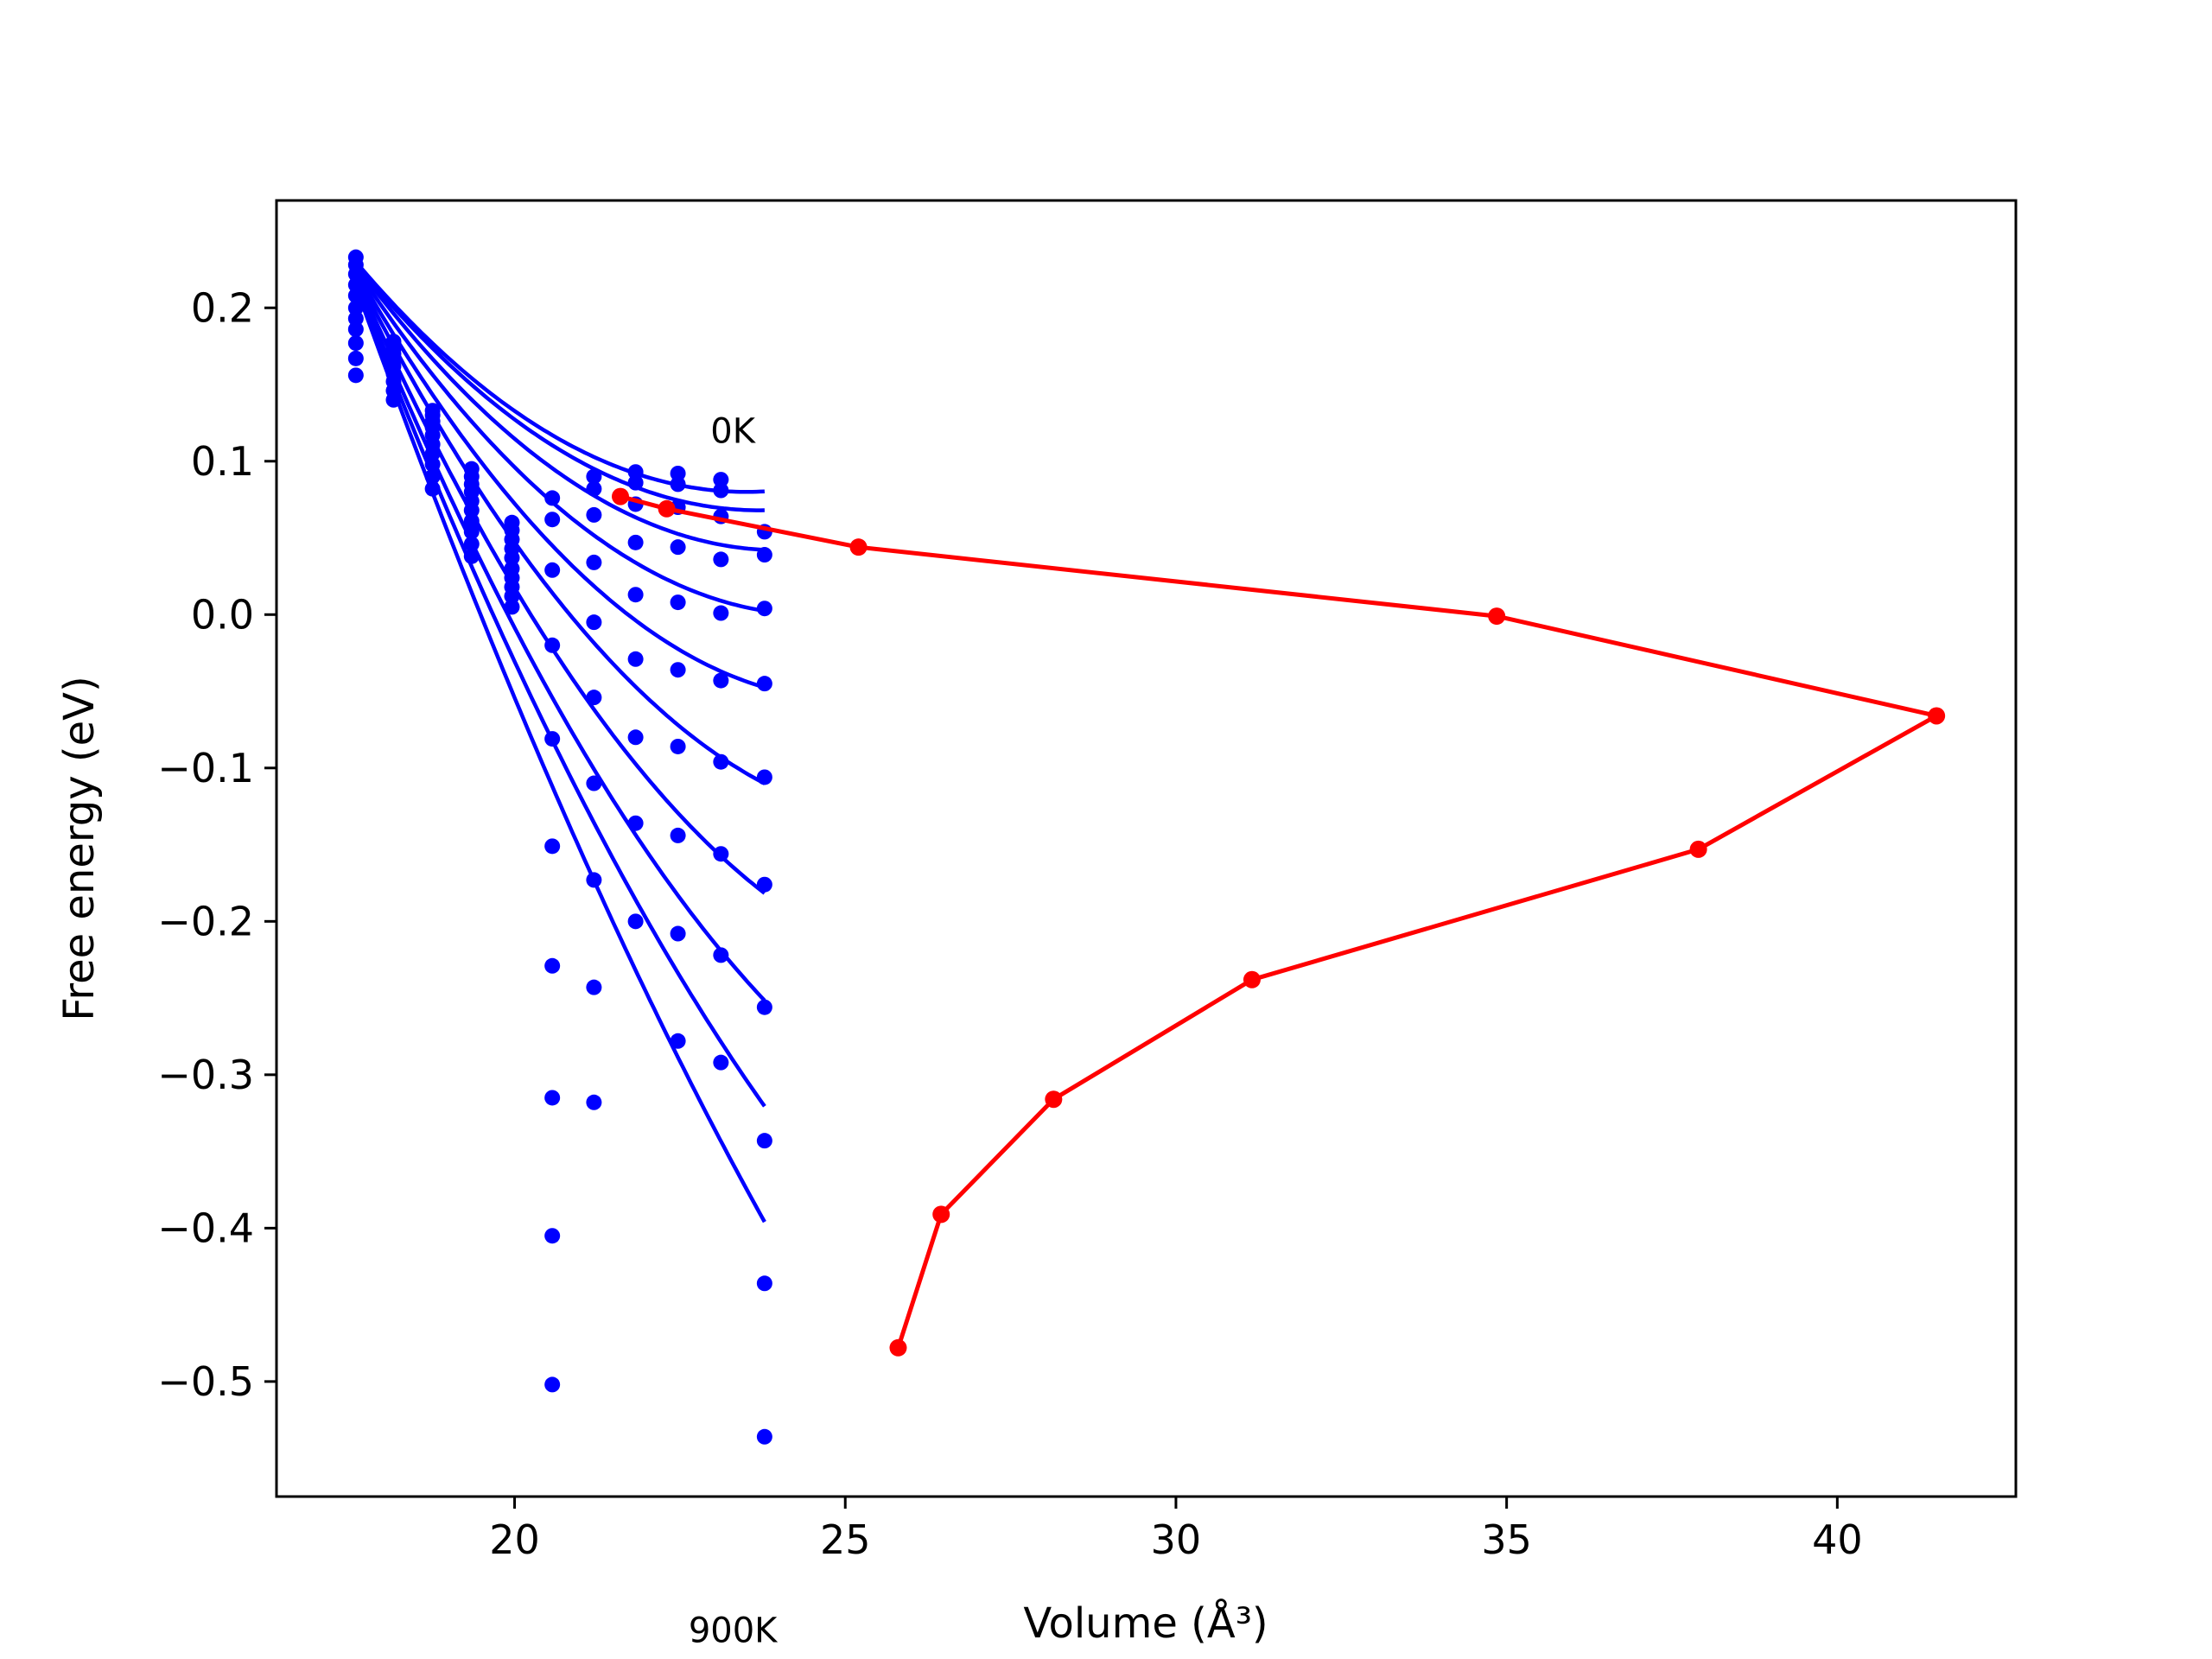 The image size is (2212, 1659). Describe the element at coordinates (514, 1539) in the screenshot. I see `x-tick-label: 20` at that location.